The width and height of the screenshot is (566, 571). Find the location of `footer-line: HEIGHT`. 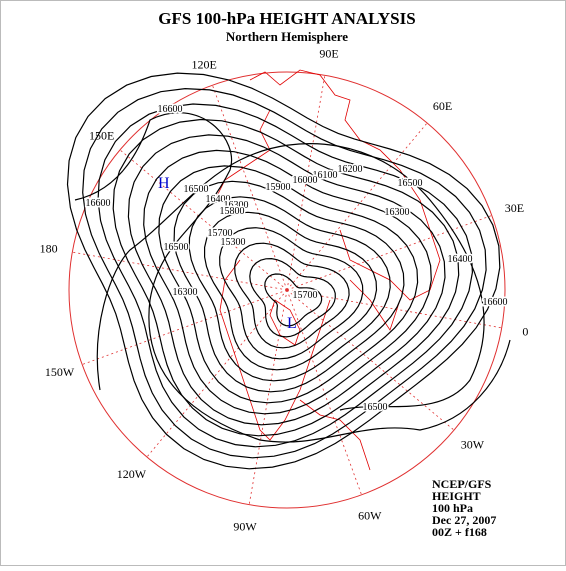

footer-line: HEIGHT is located at coordinates (456, 496).